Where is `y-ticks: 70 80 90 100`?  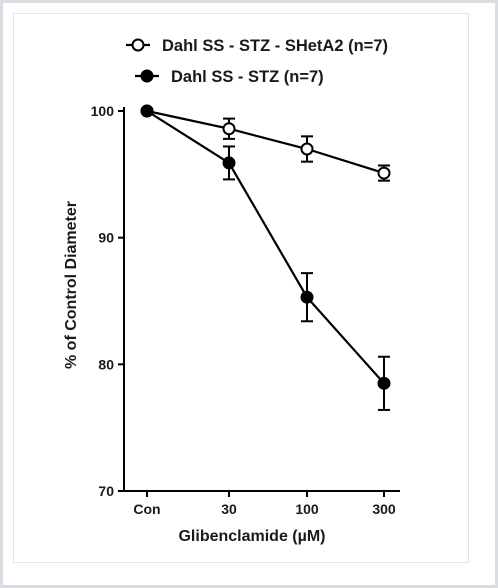
y-ticks: 70 80 90 100 is located at coordinates (107, 301).